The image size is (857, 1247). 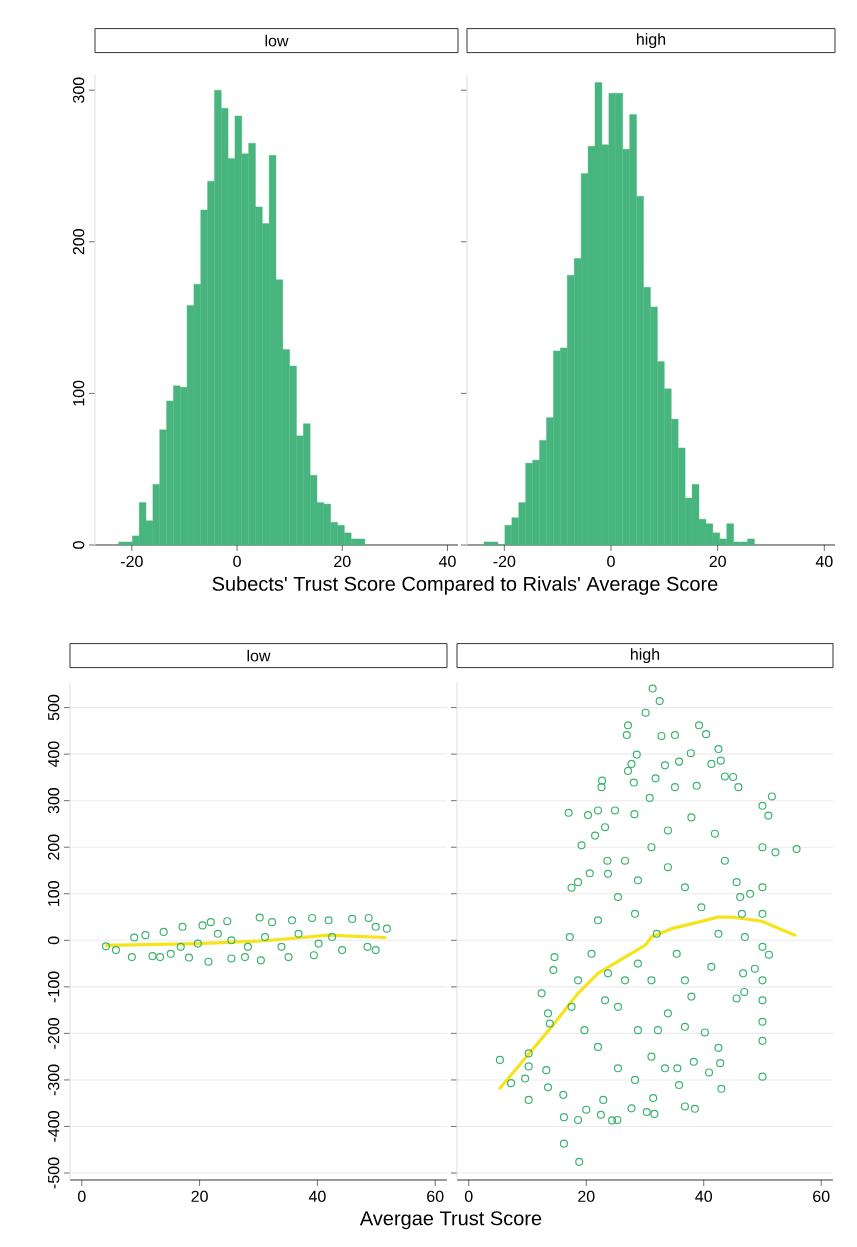 I want to click on y-tick-label: -200, so click(x=53, y=1033).